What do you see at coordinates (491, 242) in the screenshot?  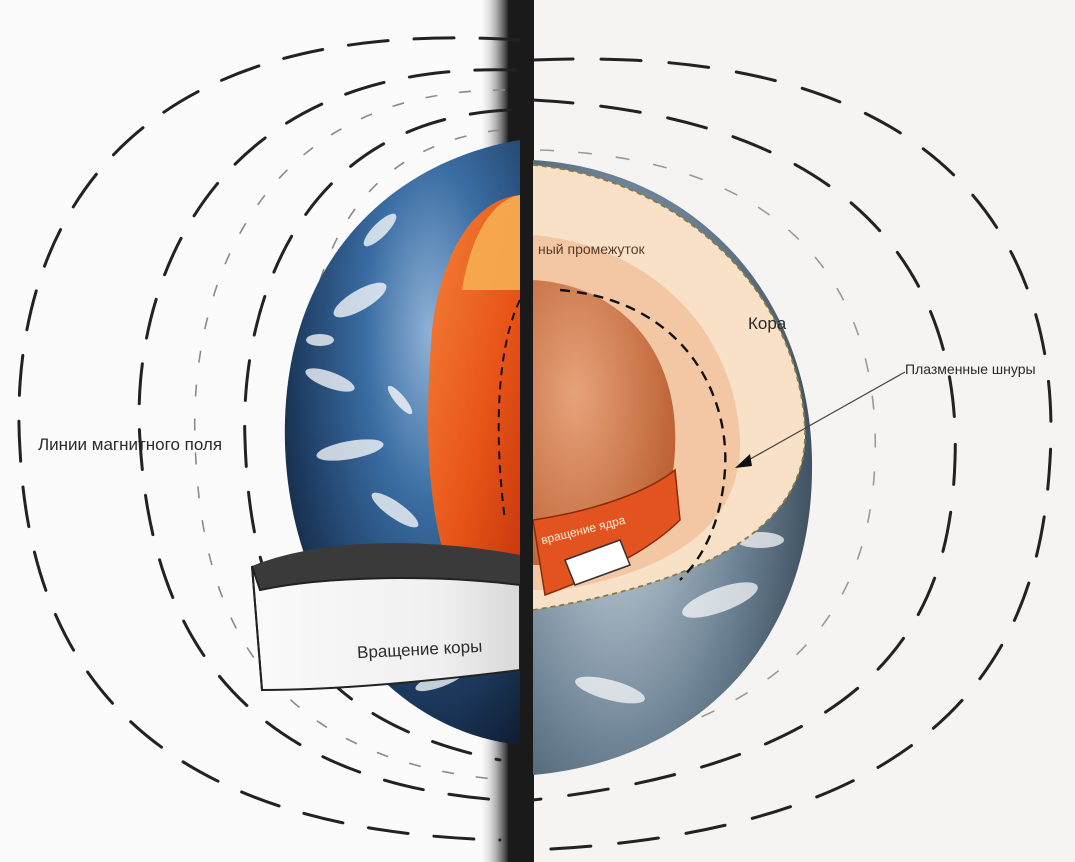 I see `mantle-highlight` at bounding box center [491, 242].